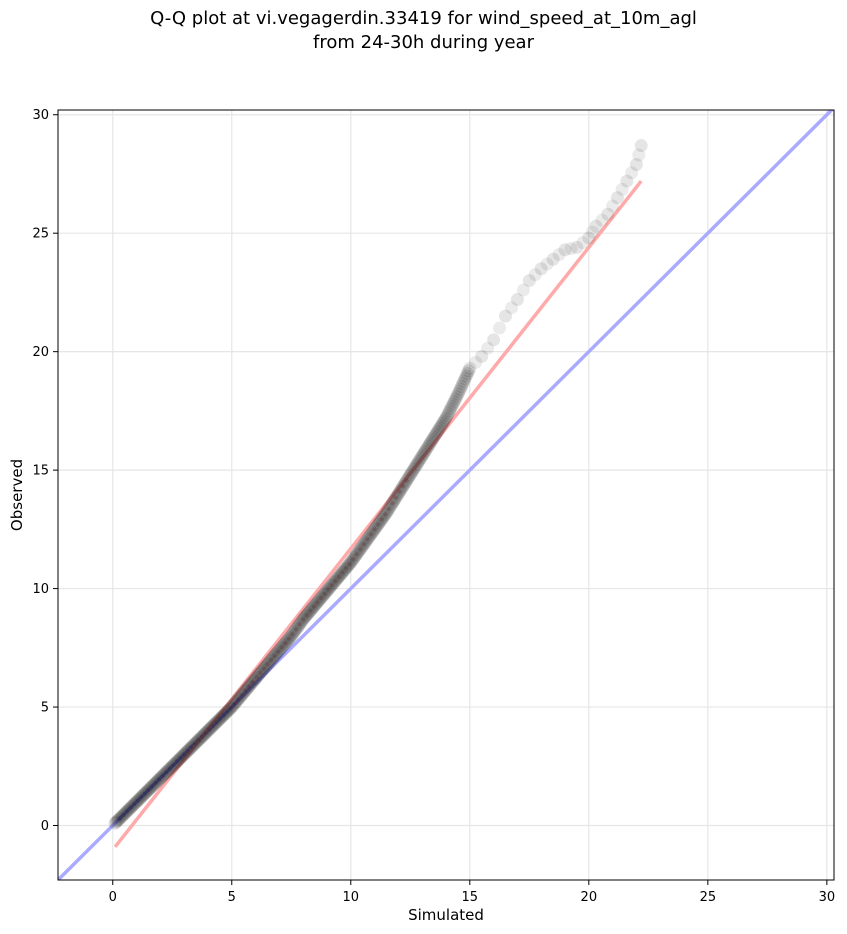 Image resolution: width=847 pixels, height=934 pixels. I want to click on x-tick-label-2: 10, so click(351, 897).